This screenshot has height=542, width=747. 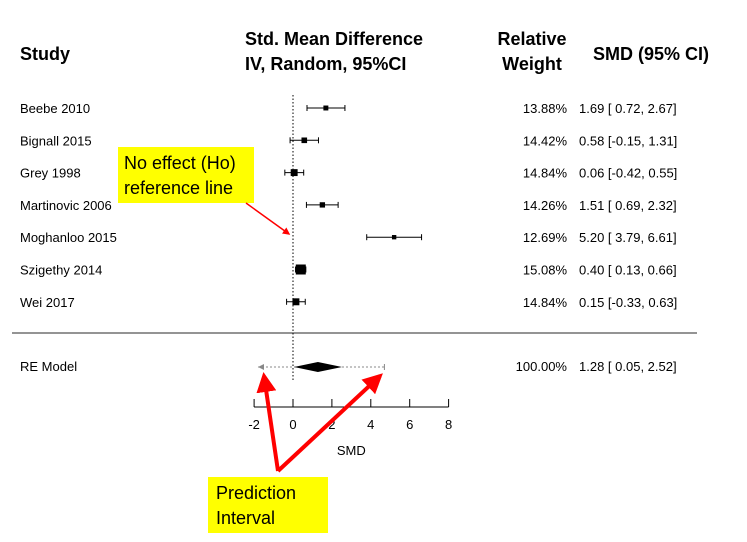 What do you see at coordinates (56, 140) in the screenshot?
I see `study-label: Bignall 2015` at bounding box center [56, 140].